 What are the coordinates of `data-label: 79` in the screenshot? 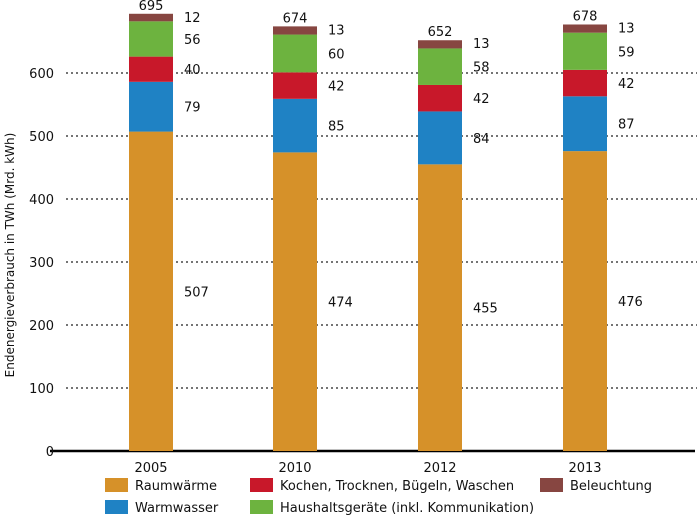 It's located at (192, 108).